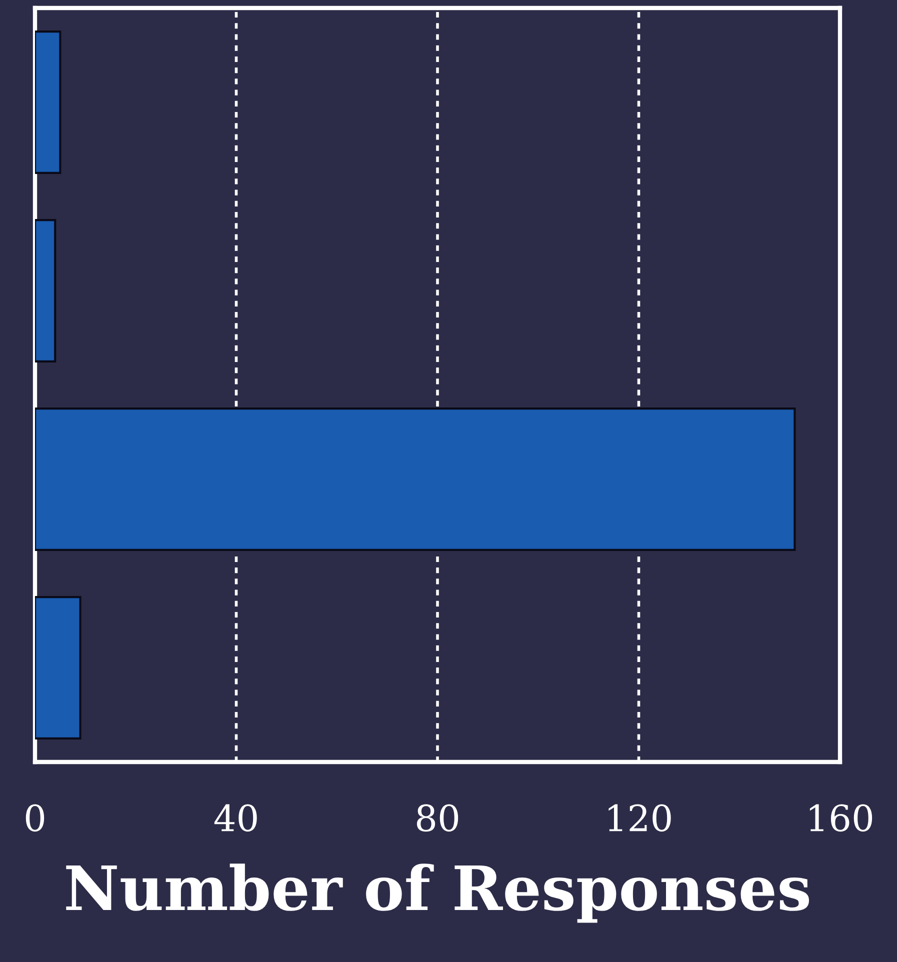 This screenshot has height=962, width=897. What do you see at coordinates (35, 818) in the screenshot?
I see `x-tick-label: 0` at bounding box center [35, 818].